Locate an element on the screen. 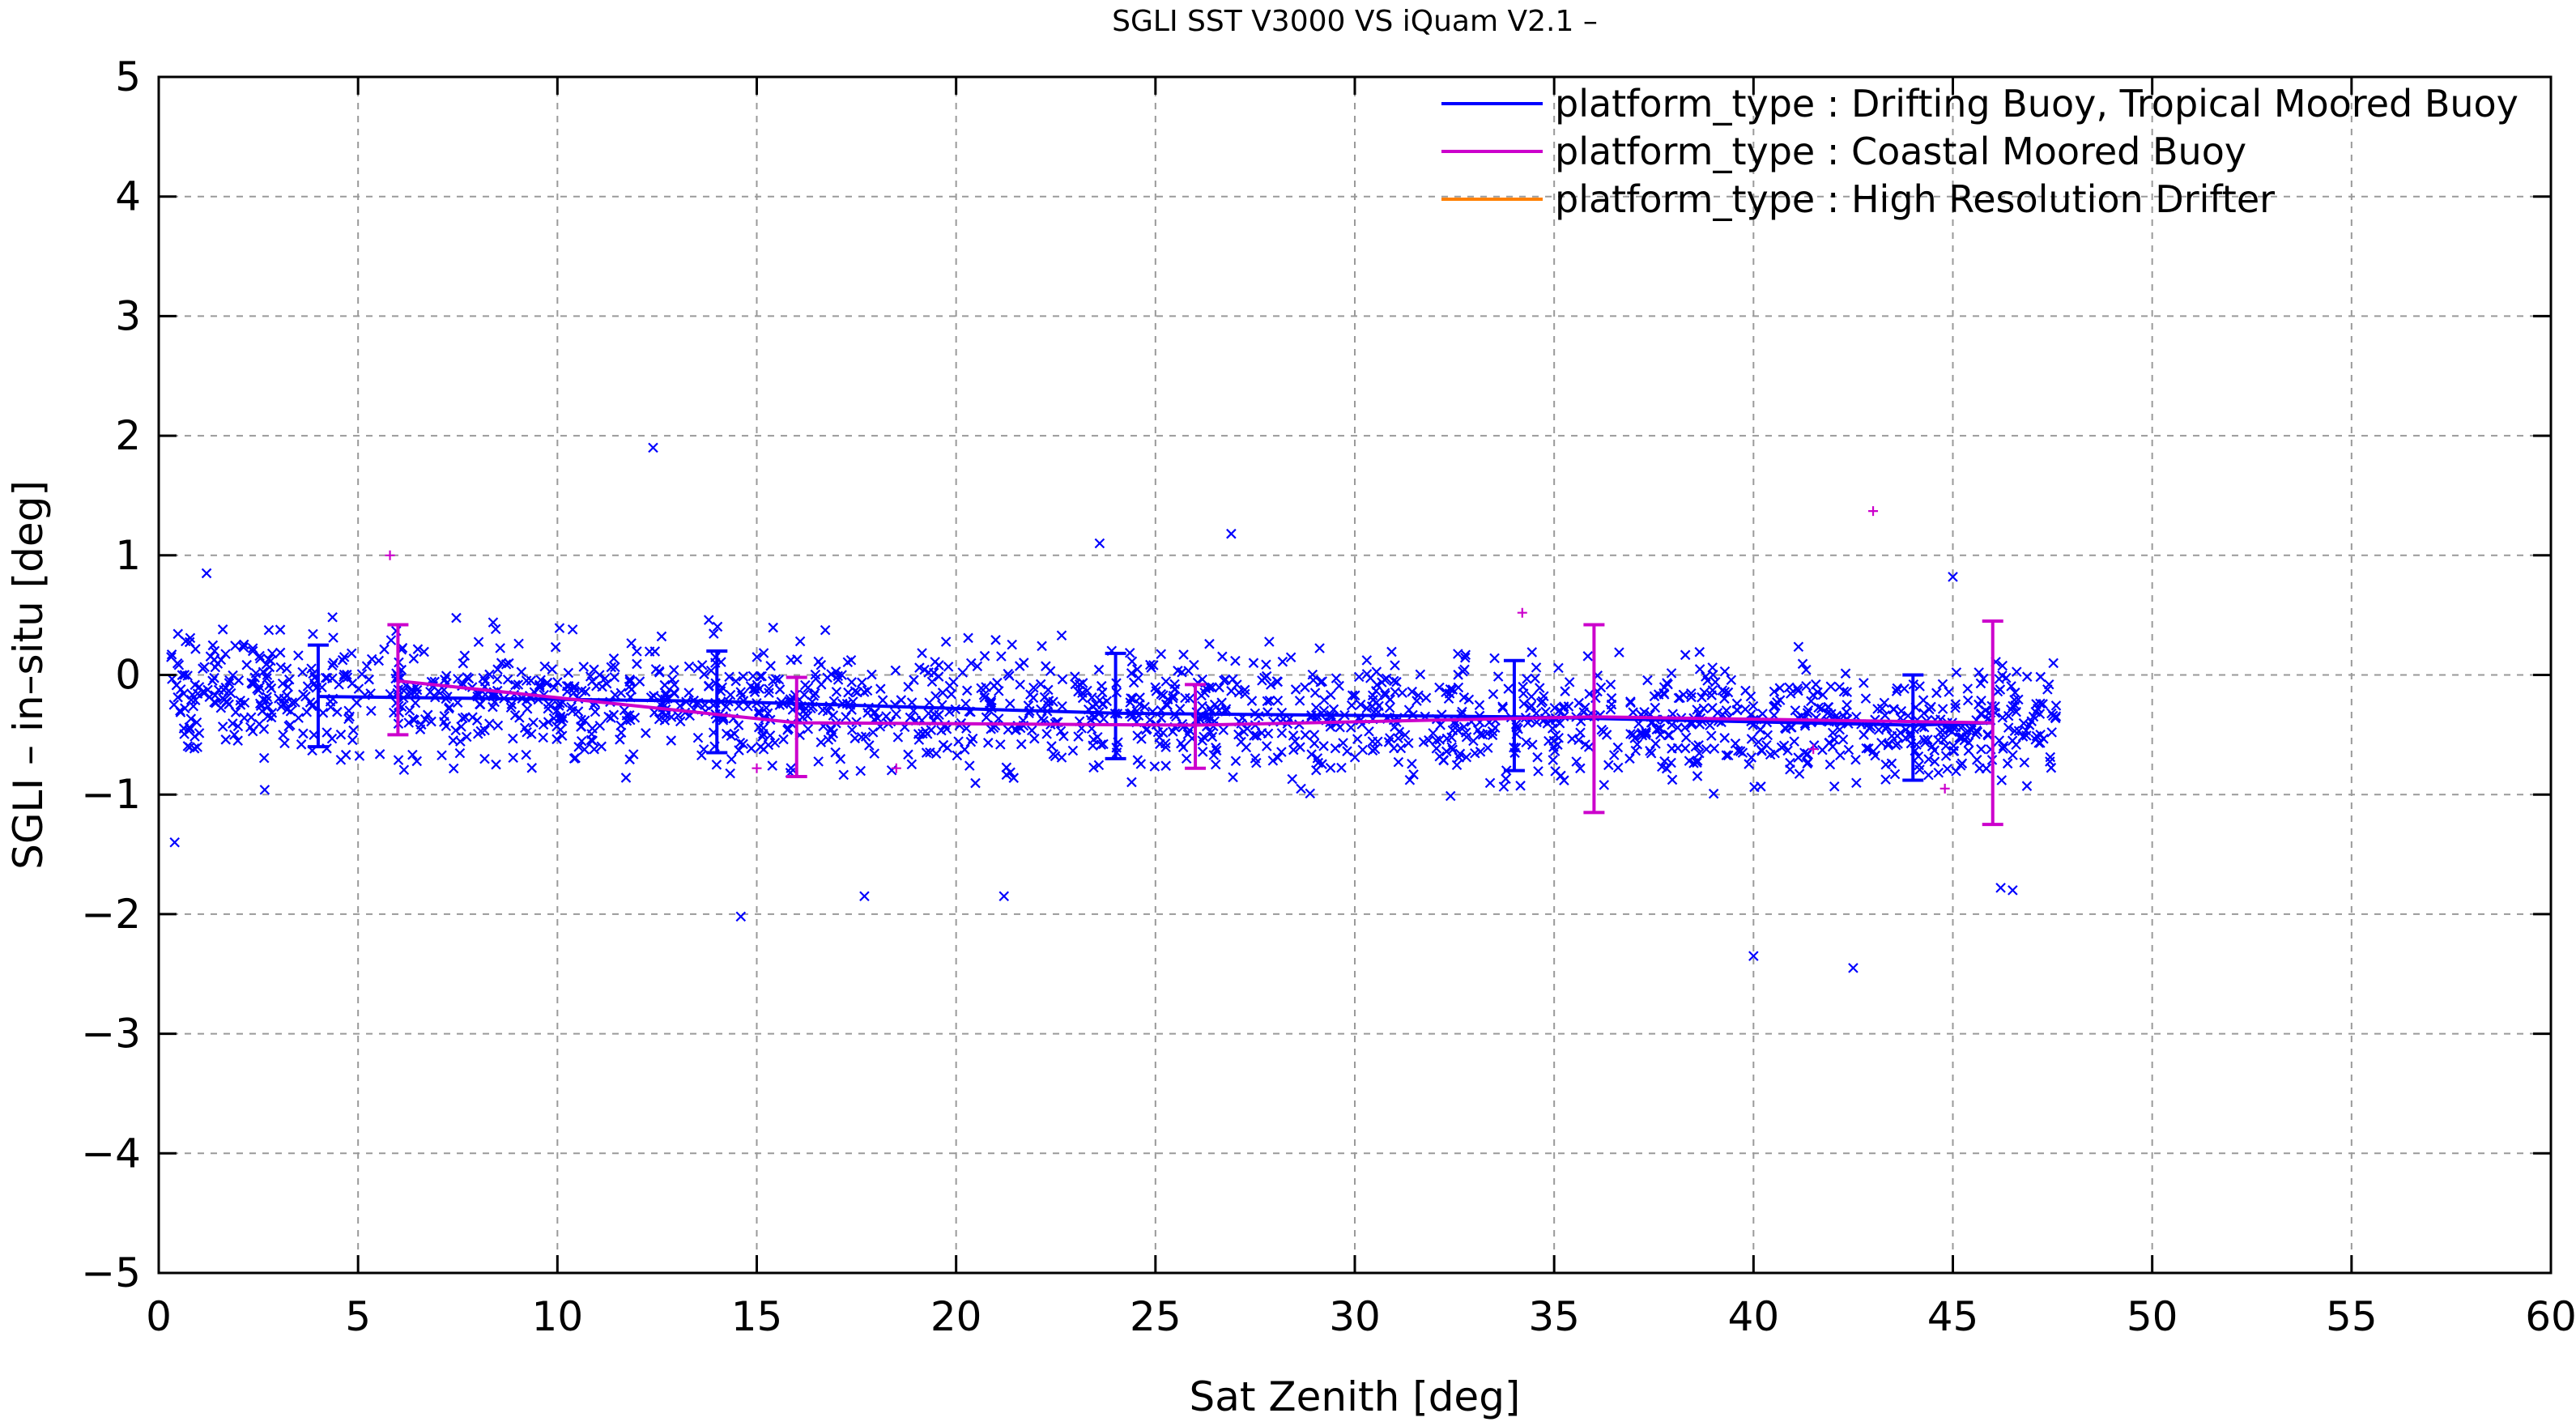 Image resolution: width=2576 pixels, height=1426 pixels. series-coastal-buoy-points is located at coordinates (1167, 650).